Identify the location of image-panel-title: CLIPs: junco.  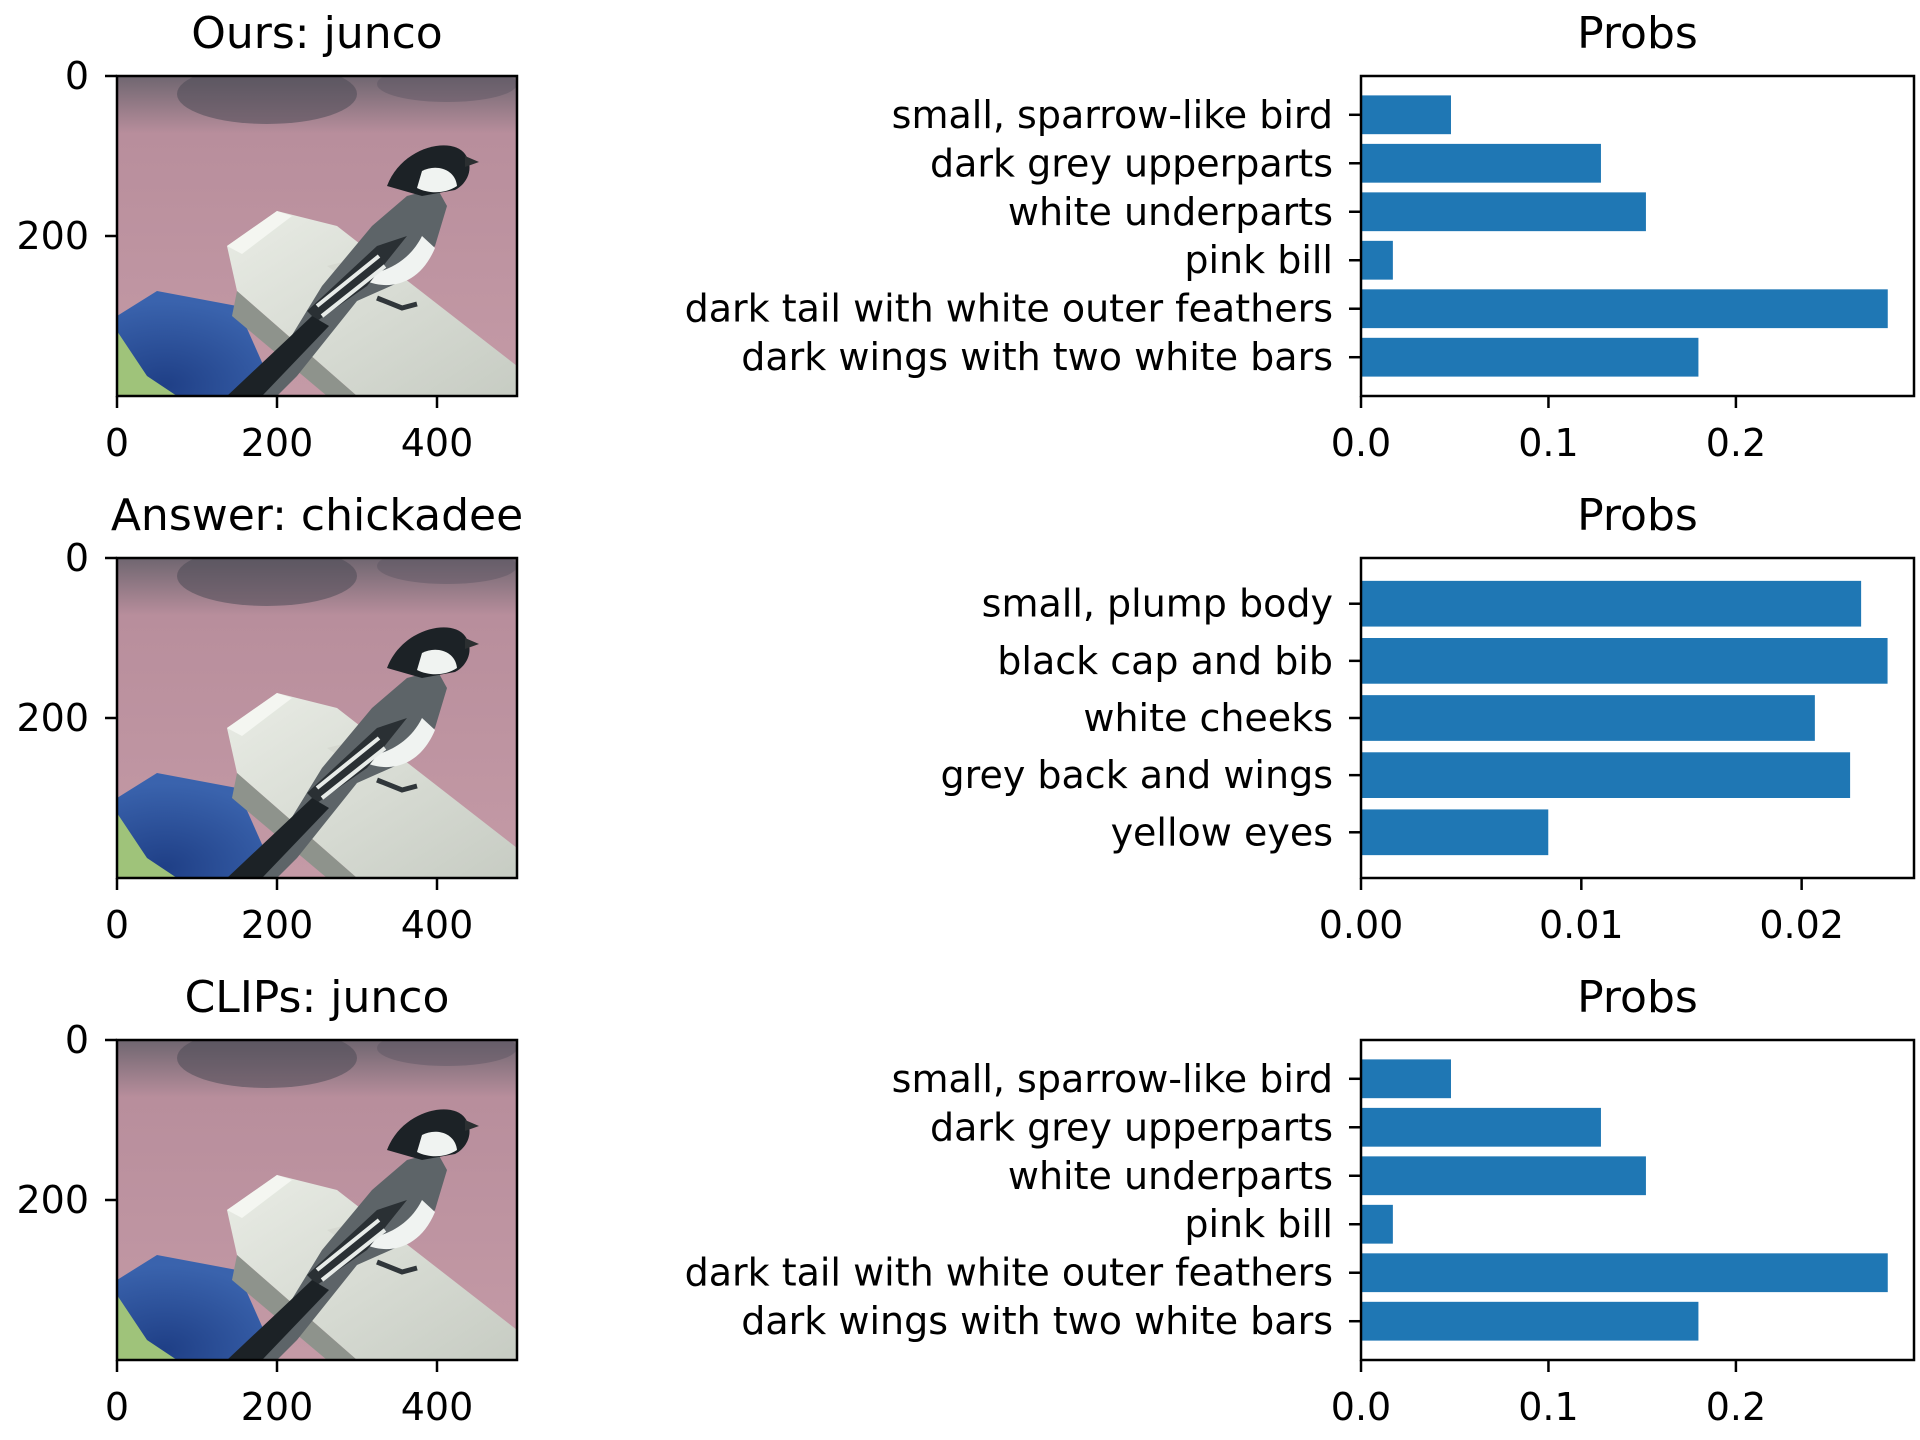
(317, 997).